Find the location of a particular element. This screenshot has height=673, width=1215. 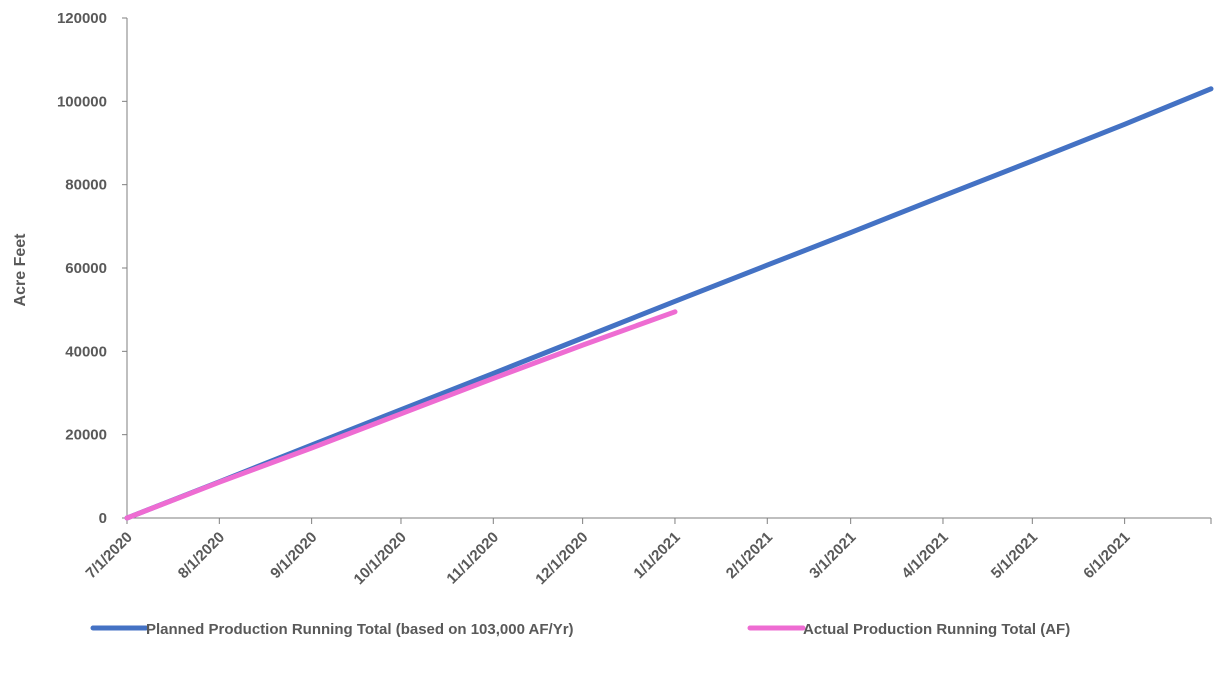

x-tick-label: 12/1/2020 is located at coordinates (561, 558).